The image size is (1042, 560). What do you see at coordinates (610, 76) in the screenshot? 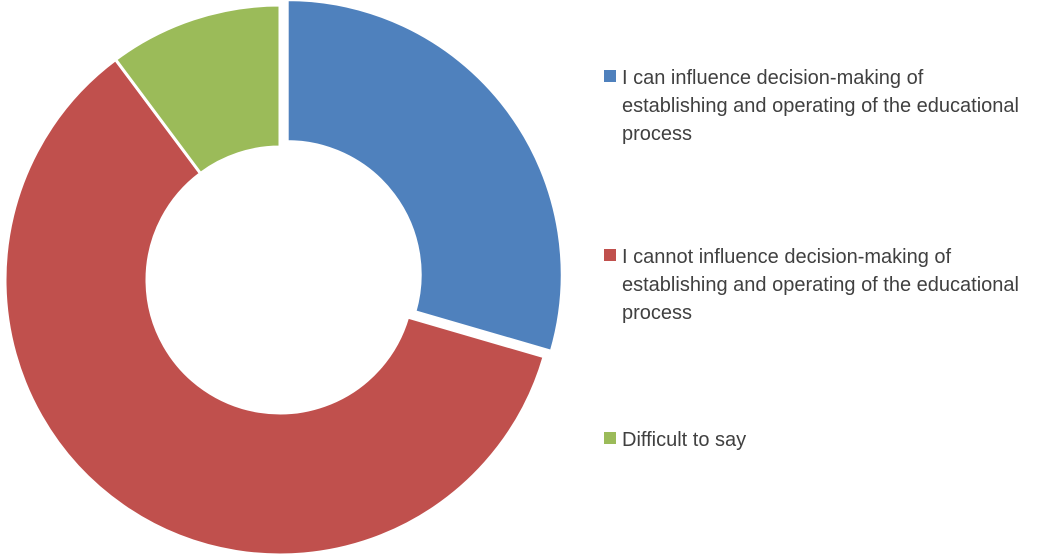
I see `legend-swatch-can-influence` at bounding box center [610, 76].